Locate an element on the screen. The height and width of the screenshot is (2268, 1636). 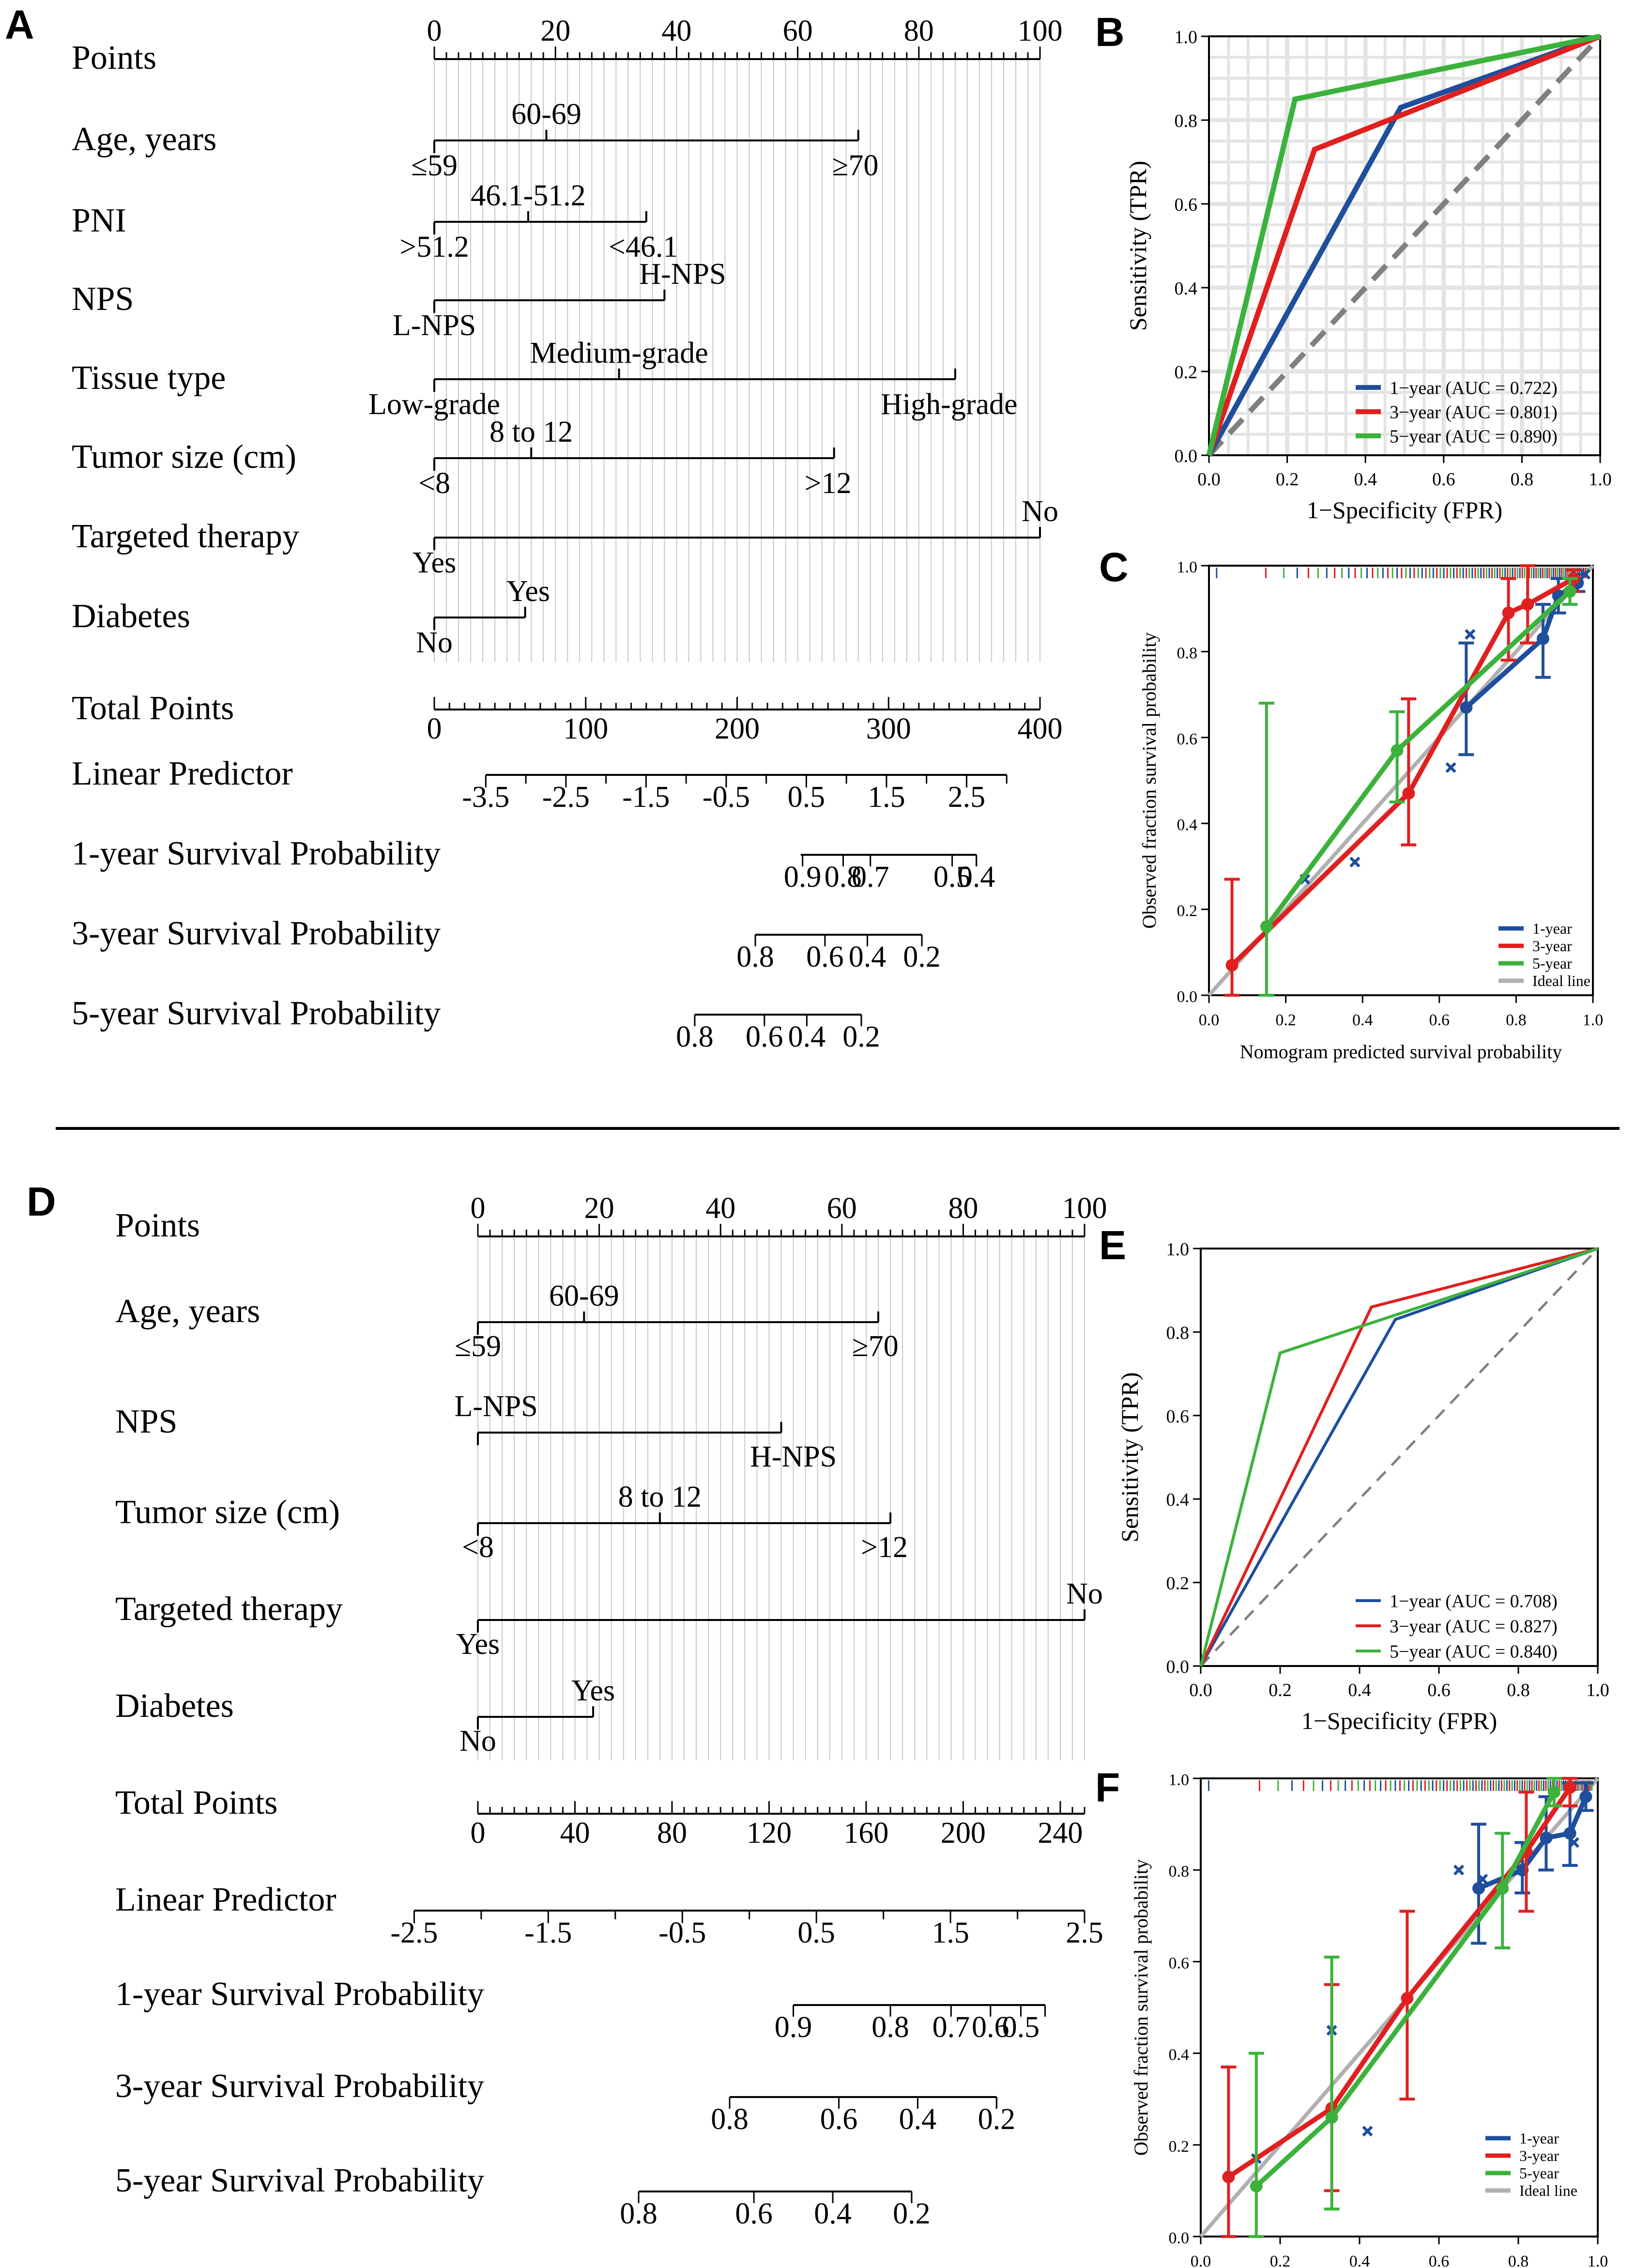
chart-f-y-tick-label: 0.6 is located at coordinates (1179, 1963).